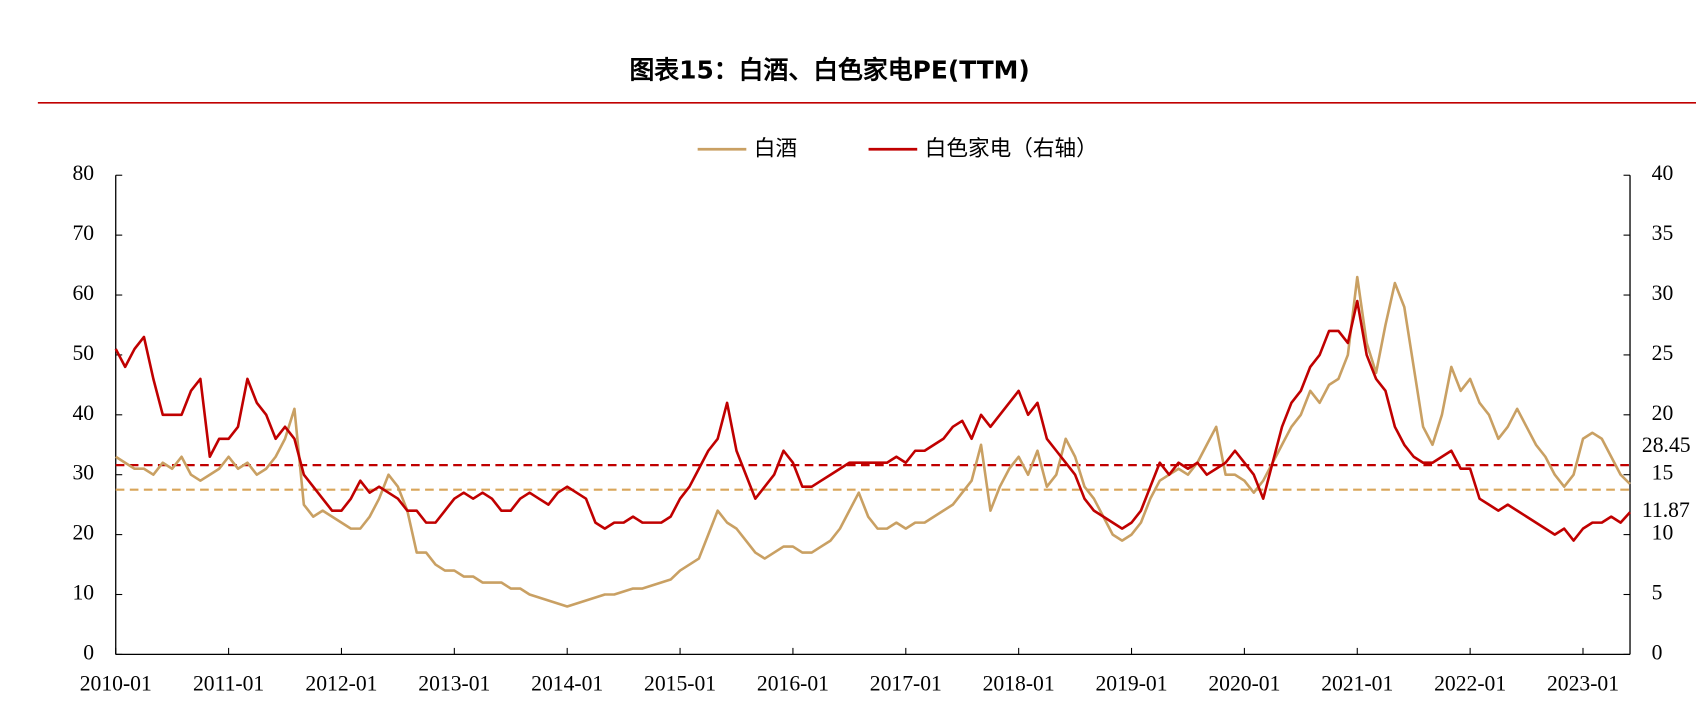  What do you see at coordinates (1663, 173) in the screenshot?
I see `y2-tick-label: 40` at bounding box center [1663, 173].